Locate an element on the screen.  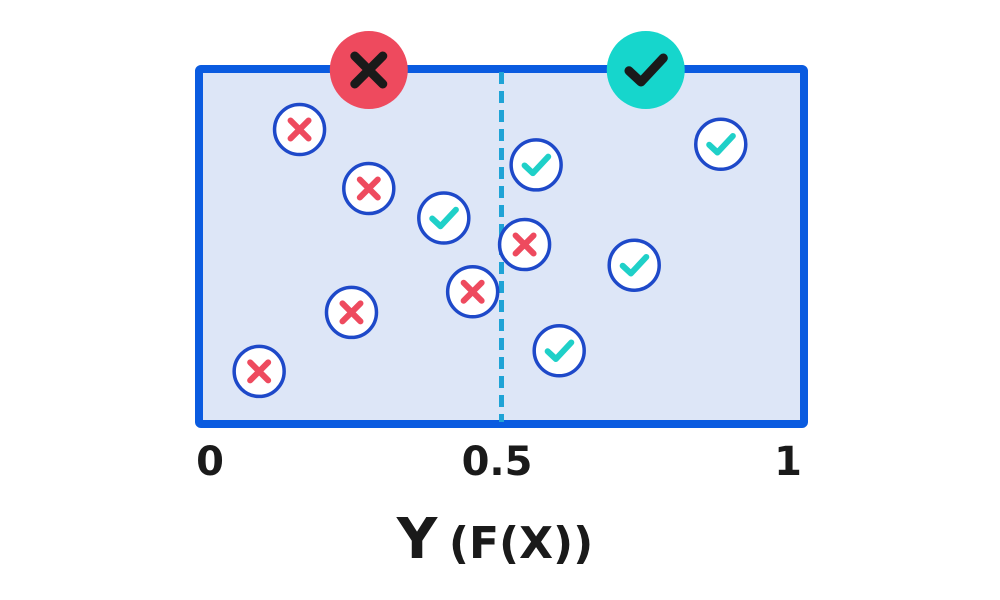
x-axis-title: Y (F(X)) is located at coordinates (495, 539).